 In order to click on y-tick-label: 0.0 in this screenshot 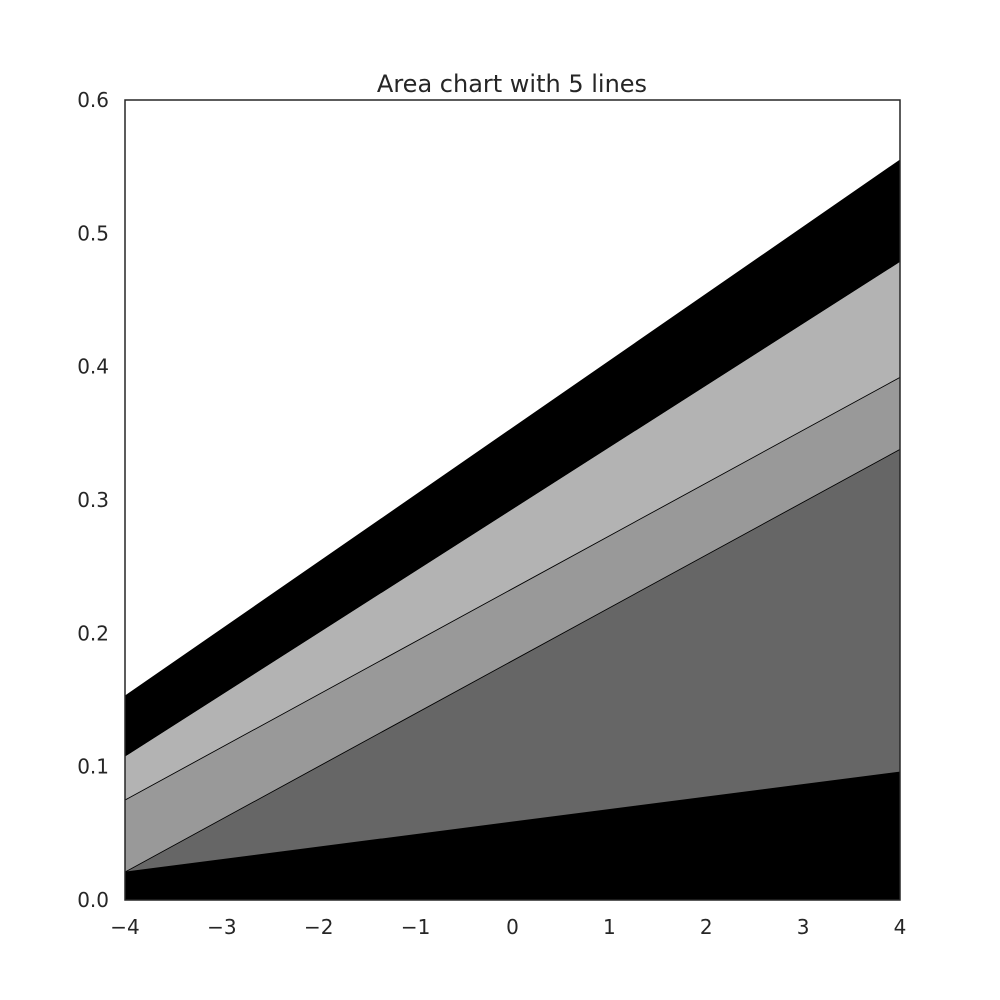, I will do `click(93, 900)`.